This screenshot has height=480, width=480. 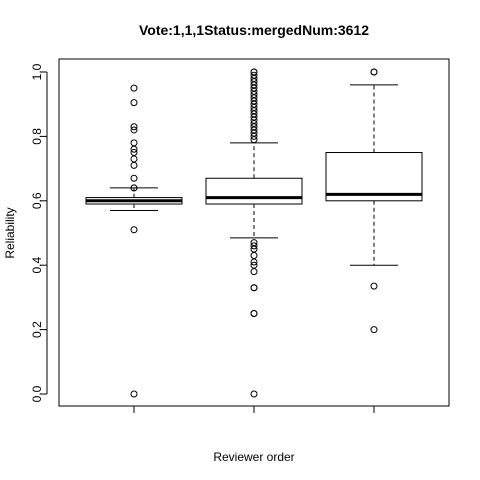 What do you see at coordinates (254, 409) in the screenshot?
I see `x-axis` at bounding box center [254, 409].